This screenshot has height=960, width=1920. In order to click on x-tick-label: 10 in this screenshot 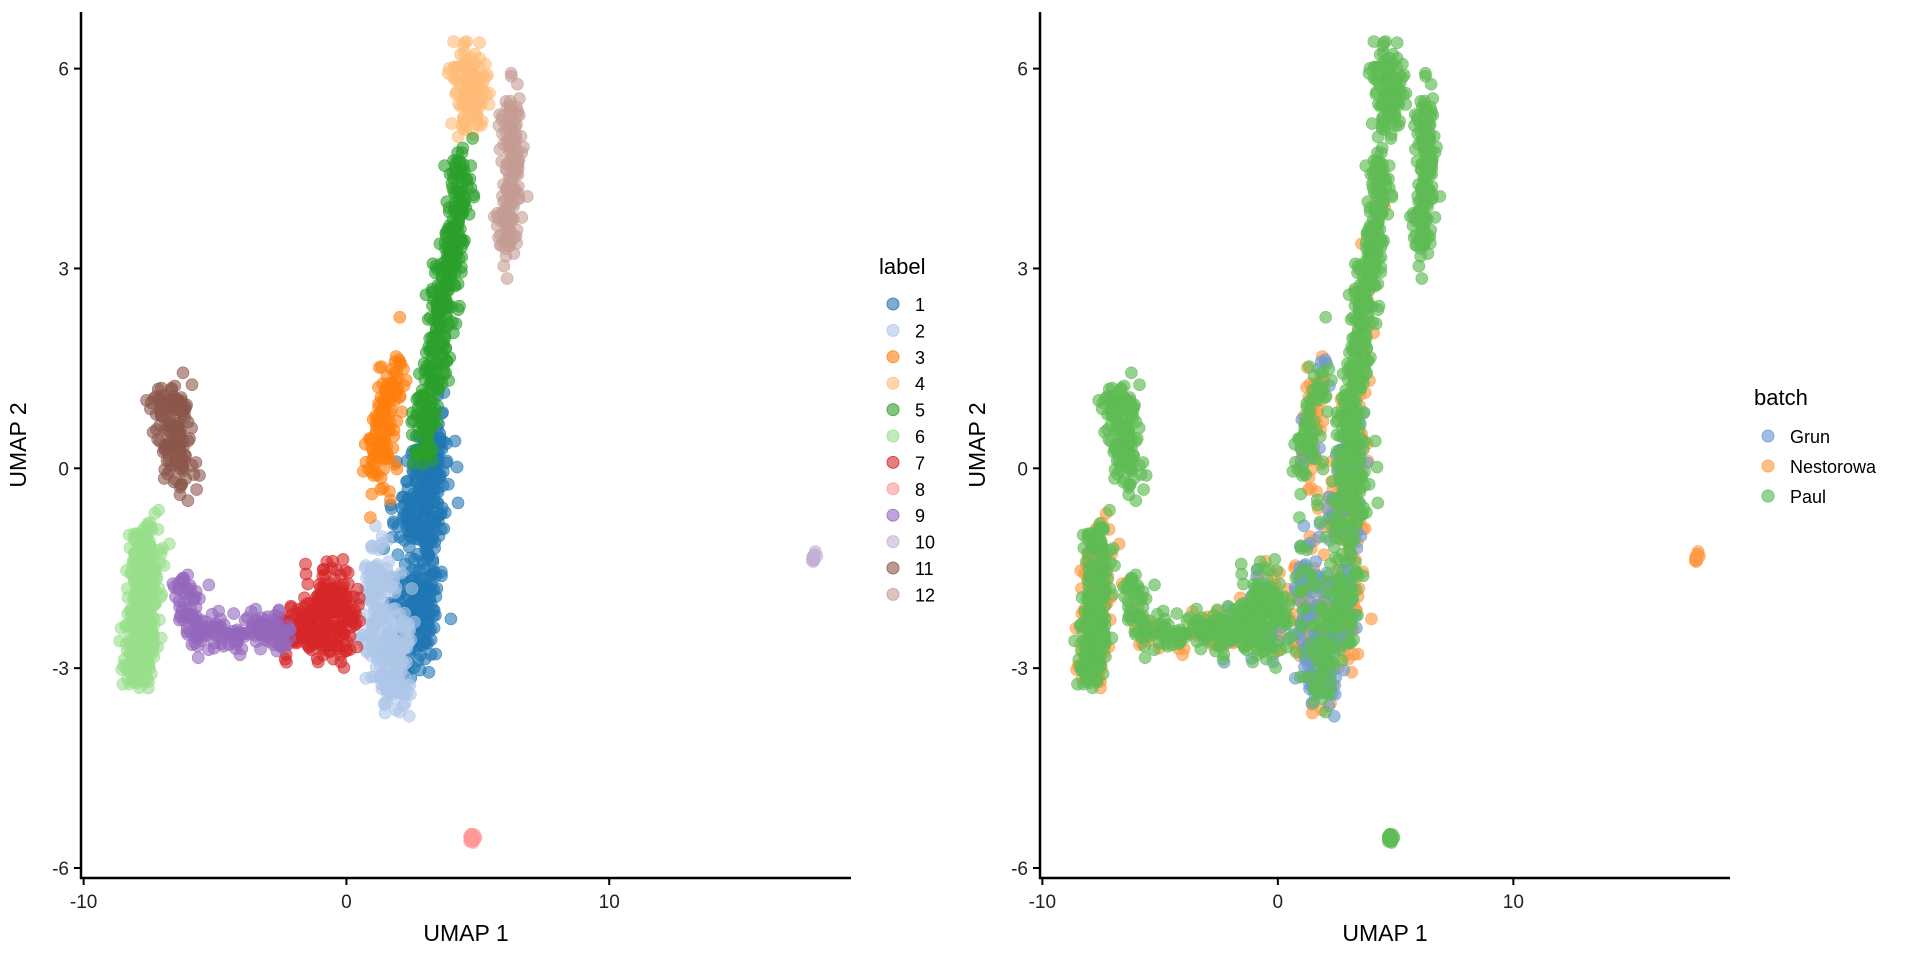, I will do `click(609, 902)`.